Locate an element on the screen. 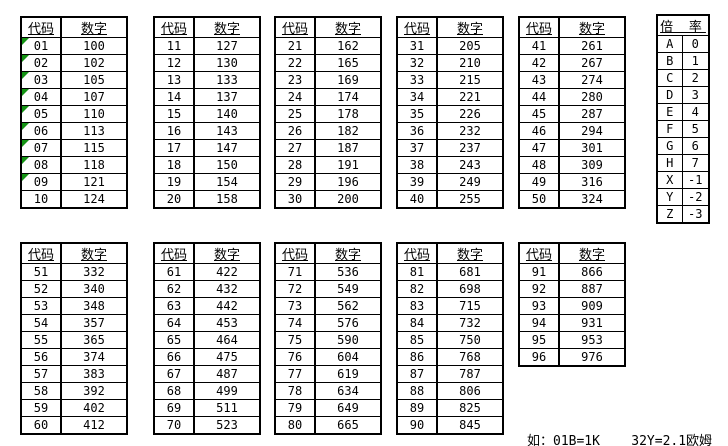 The width and height of the screenshot is (728, 446). number-cell: 604 is located at coordinates (348, 357).